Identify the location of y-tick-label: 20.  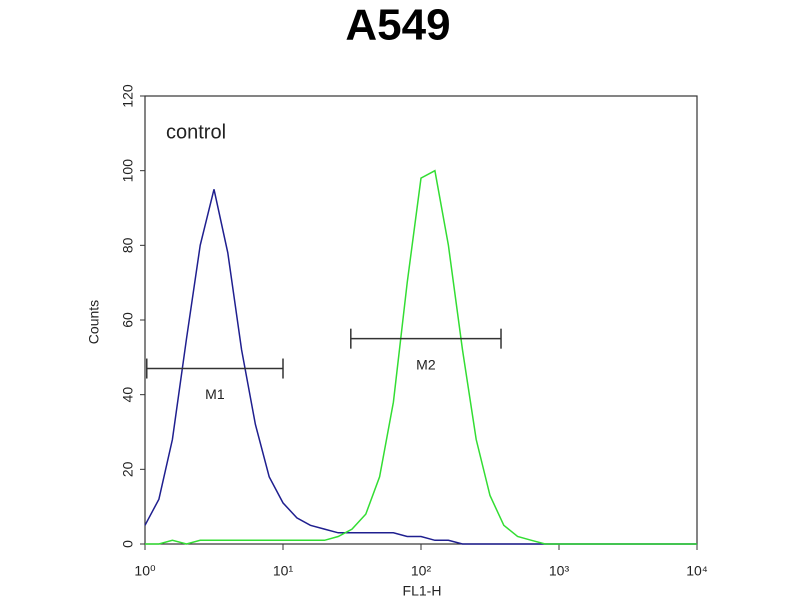
(128, 469).